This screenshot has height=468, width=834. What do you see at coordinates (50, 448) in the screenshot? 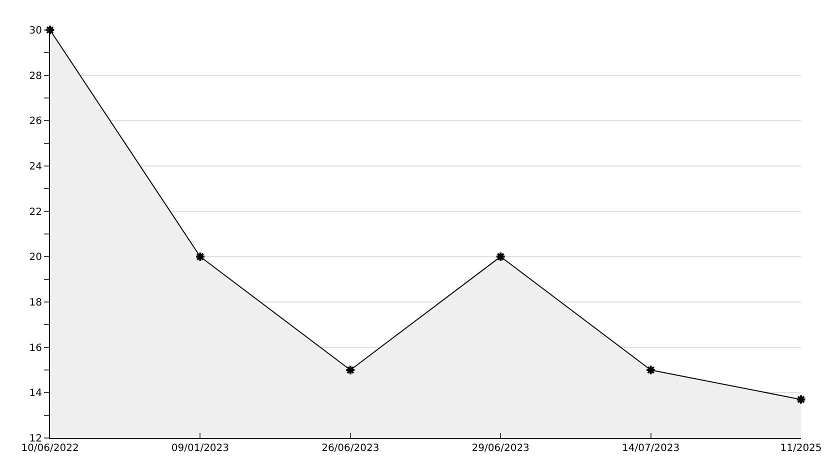
I see `x-tick-label: 10/06/2022` at bounding box center [50, 448].